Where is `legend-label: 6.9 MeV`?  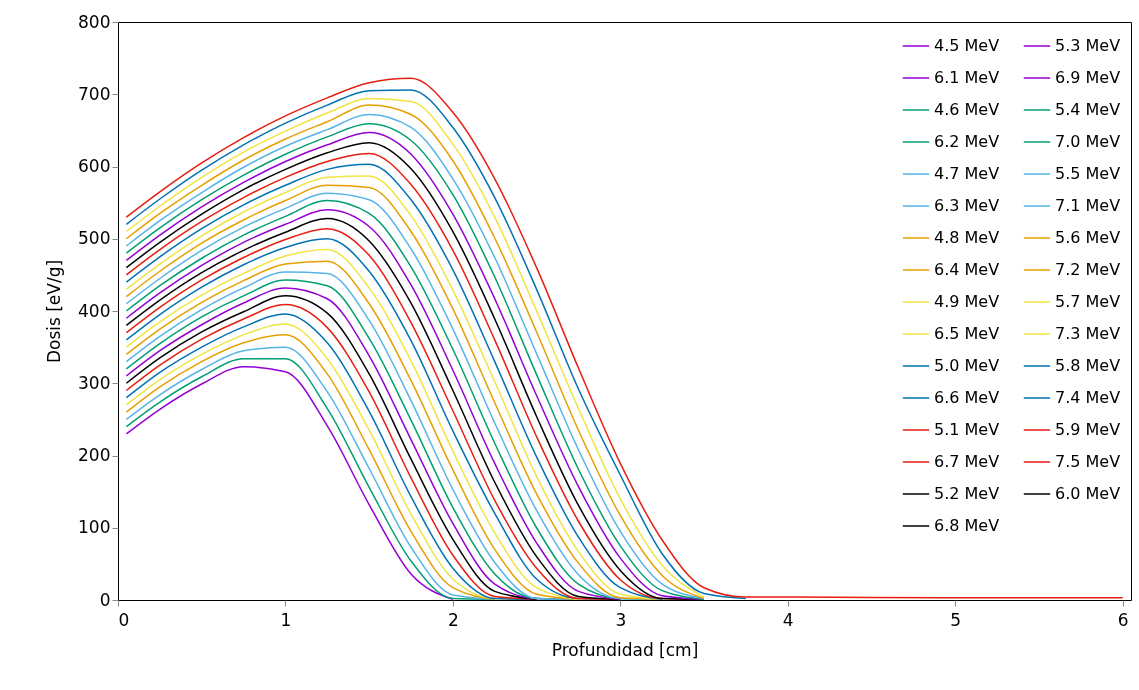 legend-label: 6.9 MeV is located at coordinates (1088, 77).